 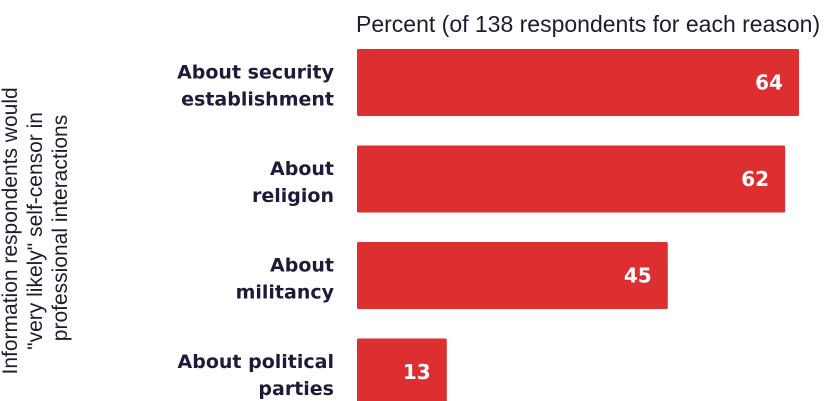 What do you see at coordinates (755, 179) in the screenshot?
I see `bar-value-label-1: 62` at bounding box center [755, 179].